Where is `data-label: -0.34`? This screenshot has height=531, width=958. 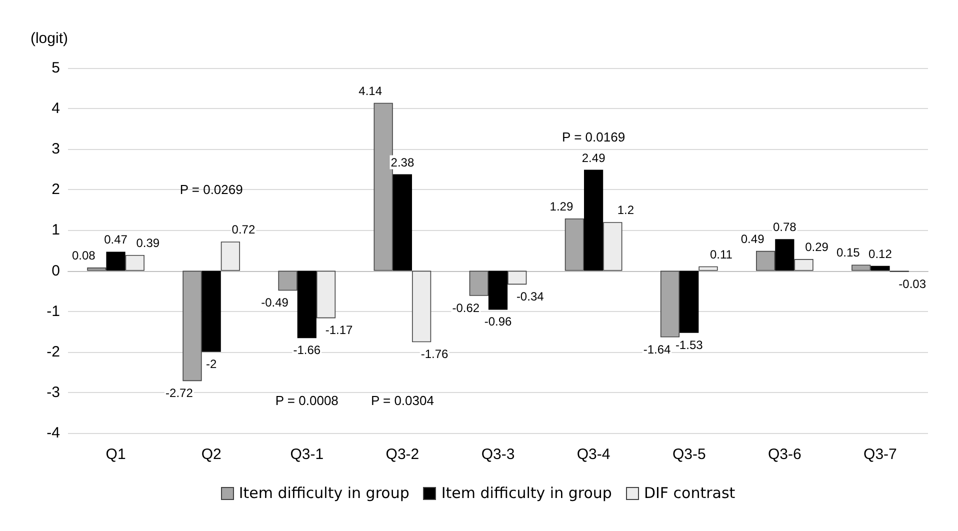 data-label: -0.34 is located at coordinates (530, 297).